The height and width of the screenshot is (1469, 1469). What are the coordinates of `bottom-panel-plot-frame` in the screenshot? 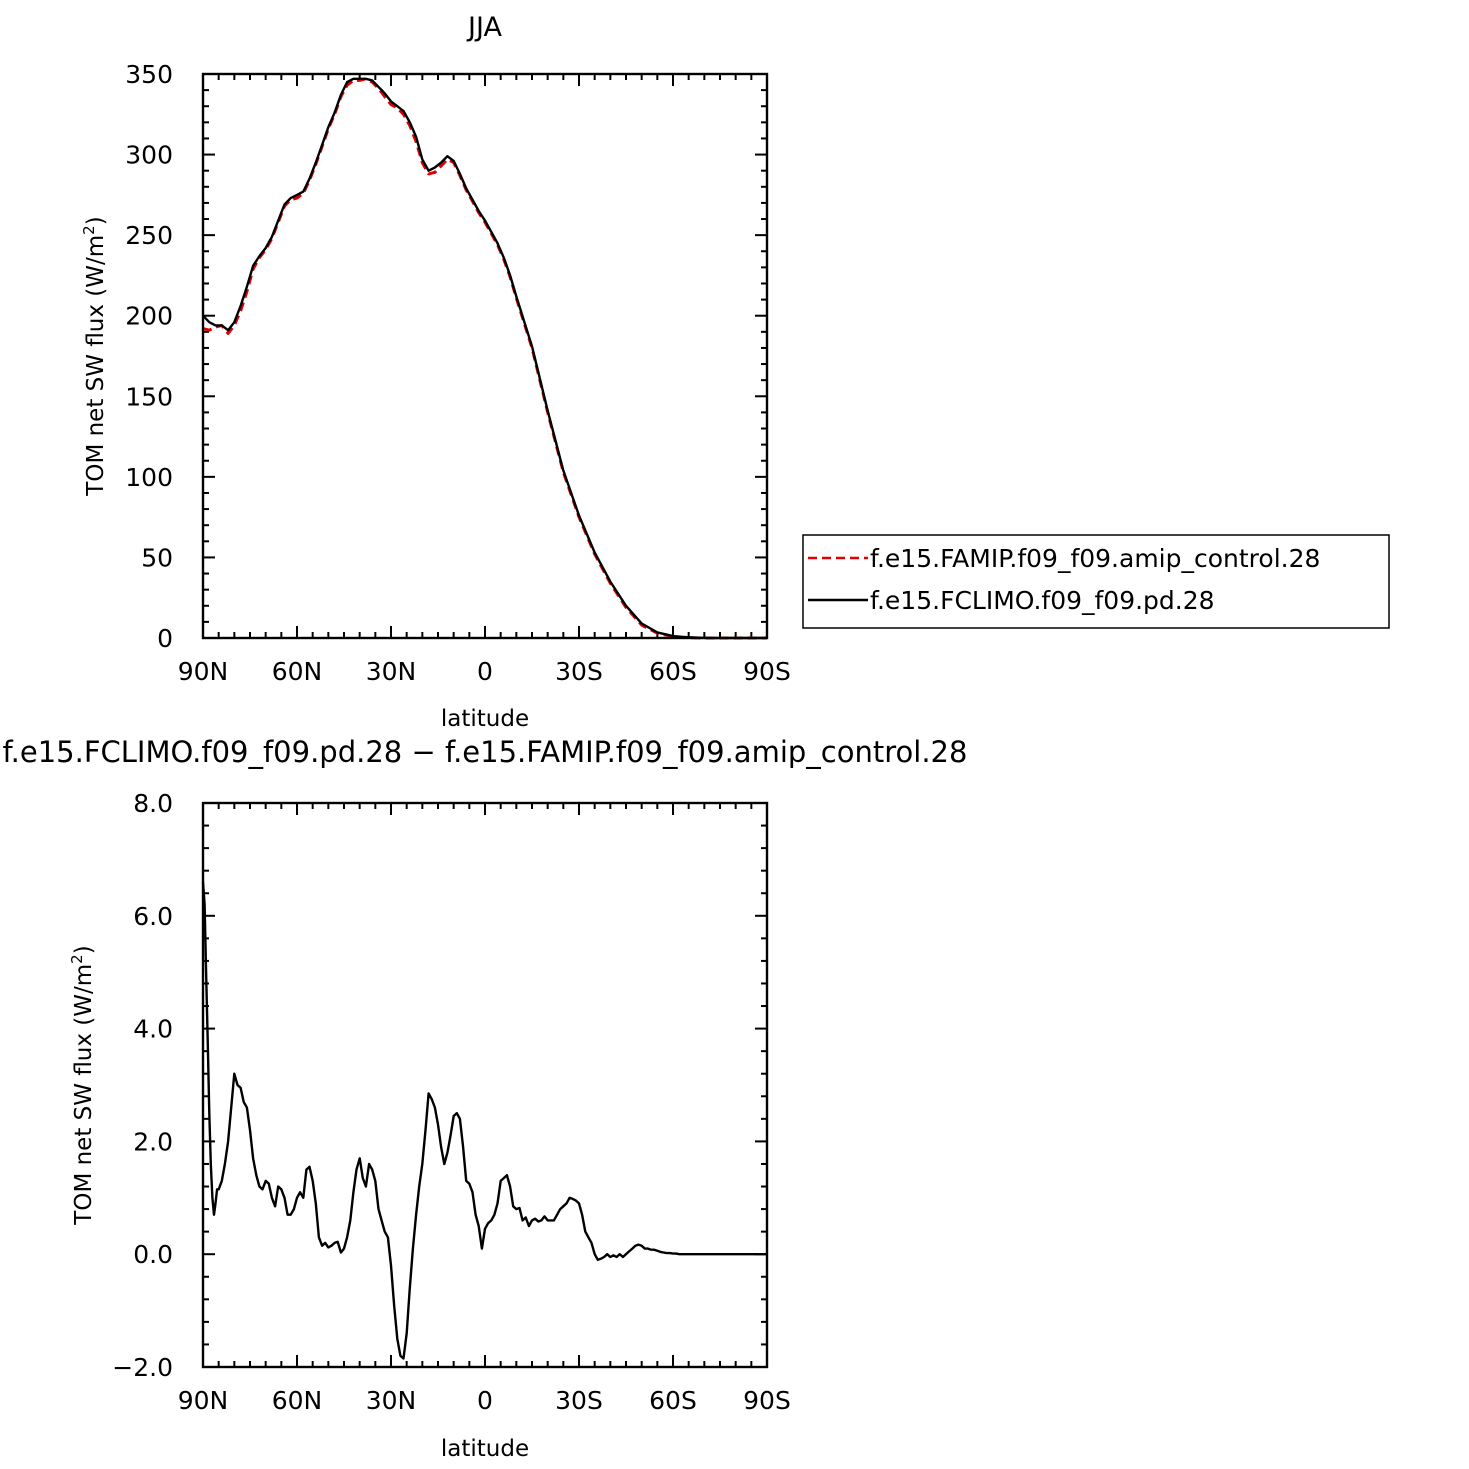 It's located at (485, 1085).